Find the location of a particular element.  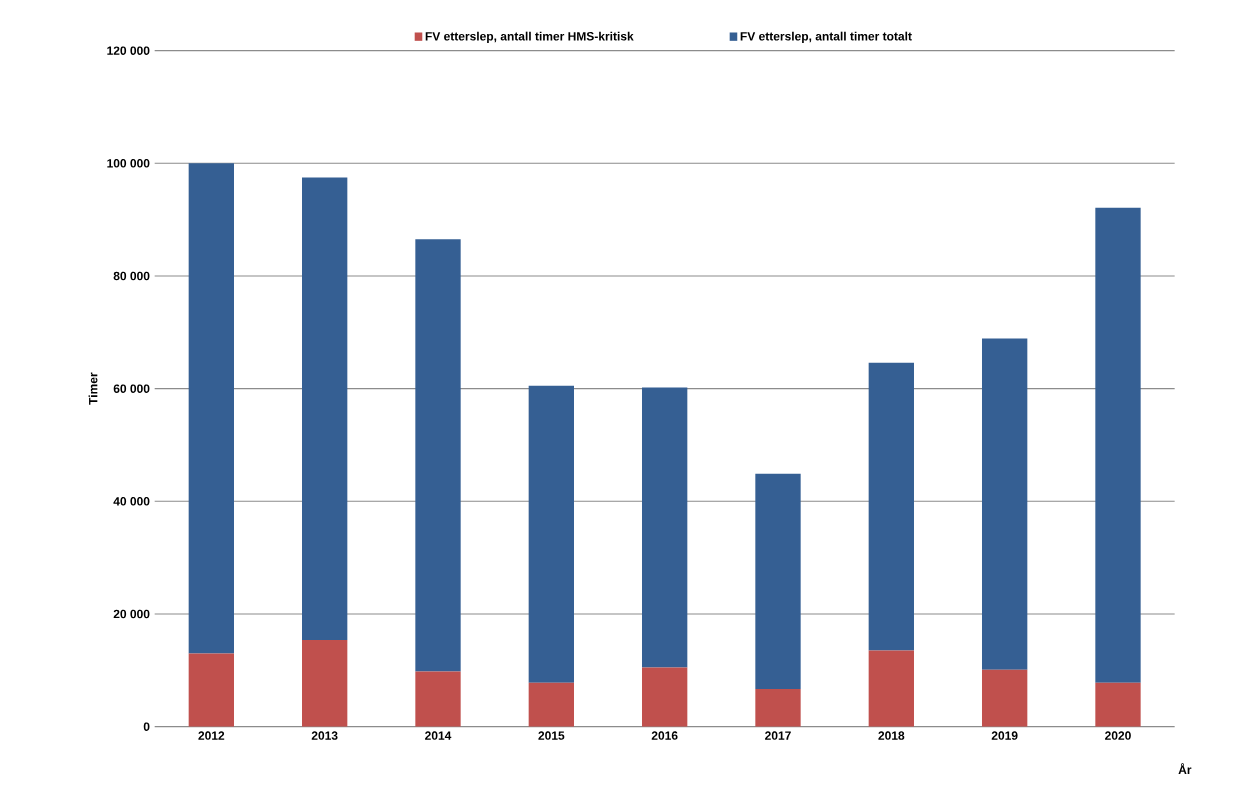

x-tick-label: 2015 is located at coordinates (551, 735).